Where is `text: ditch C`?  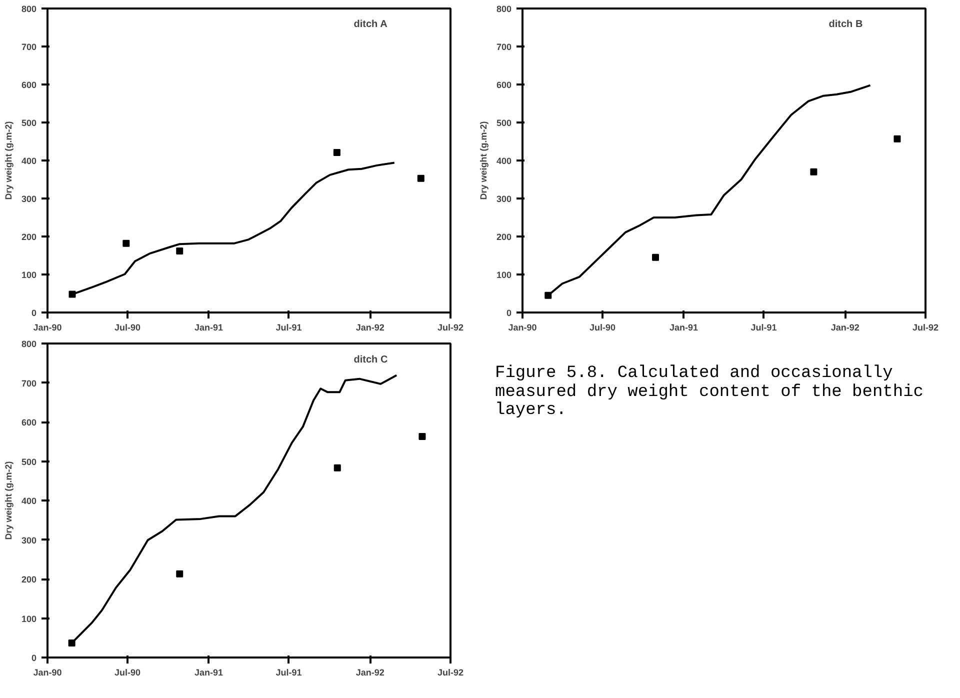 text: ditch C is located at coordinates (371, 360).